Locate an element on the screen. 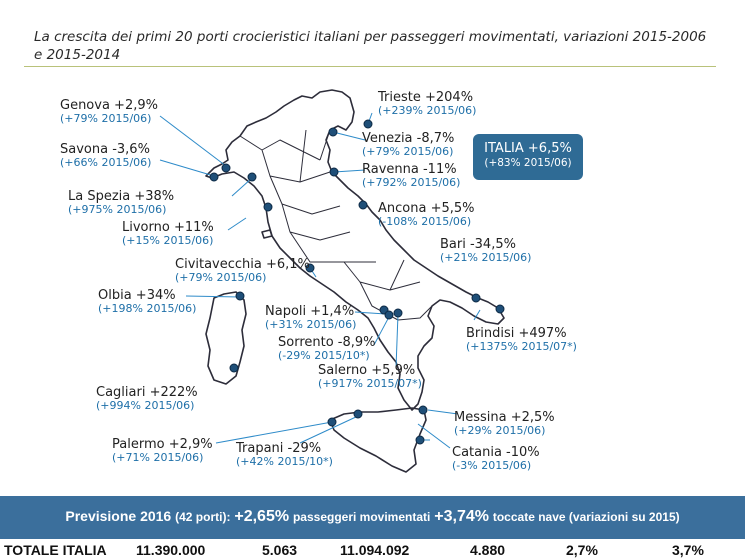  dot-palermo is located at coordinates (358, 414).